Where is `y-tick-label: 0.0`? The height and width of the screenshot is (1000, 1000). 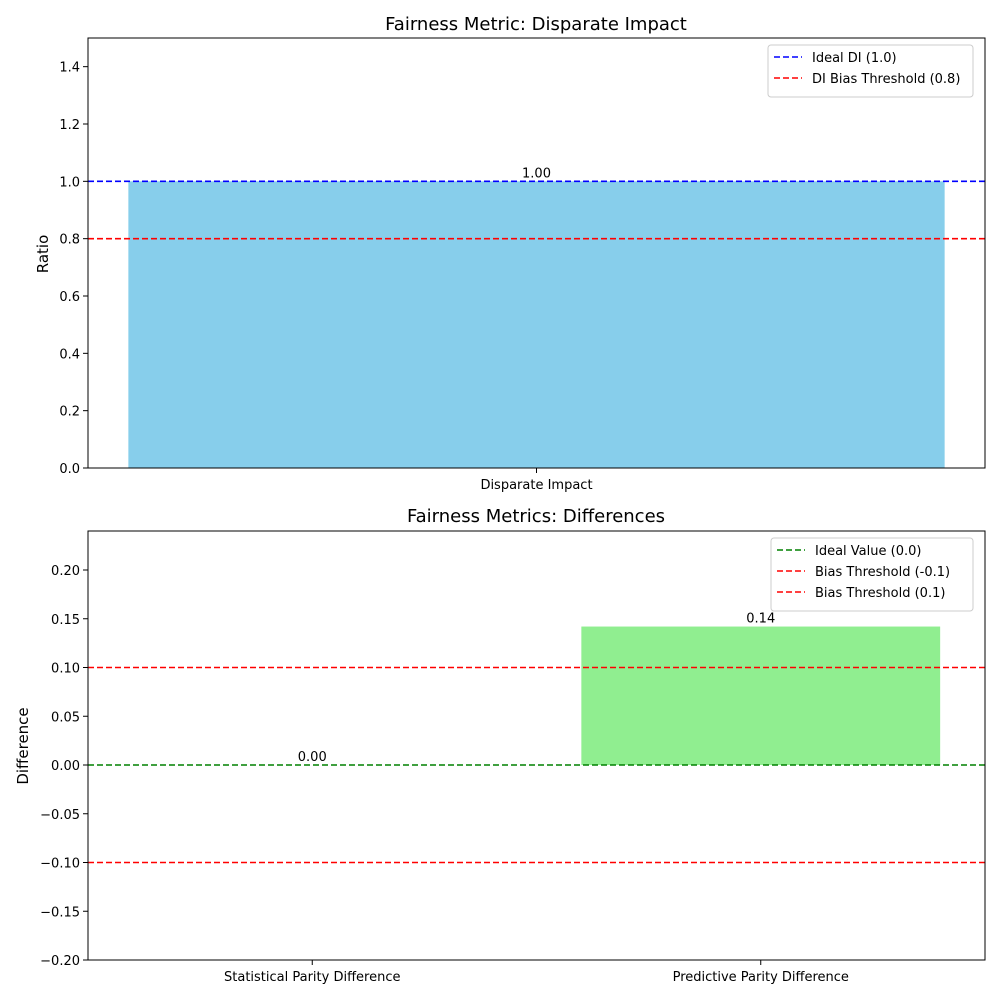 y-tick-label: 0.0 is located at coordinates (69, 469).